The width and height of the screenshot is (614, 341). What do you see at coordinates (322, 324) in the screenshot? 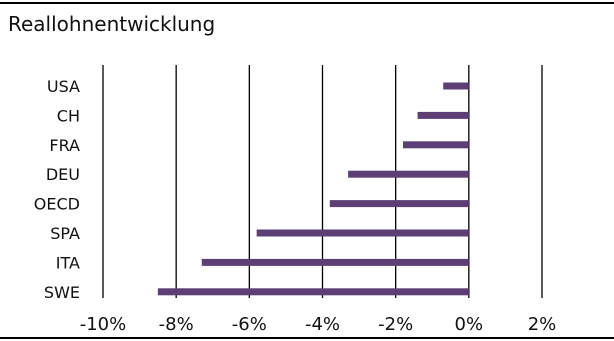
I see `x-tick-label: -4%` at bounding box center [322, 324].